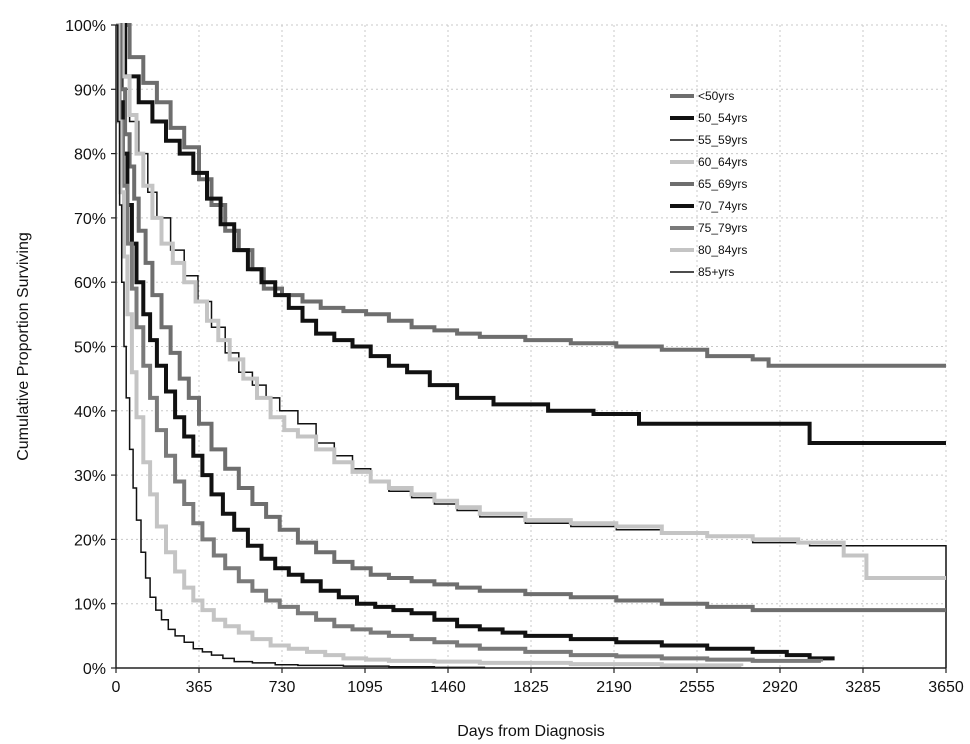 The width and height of the screenshot is (970, 744). What do you see at coordinates (780, 687) in the screenshot?
I see `x-tick-label: 2920` at bounding box center [780, 687].